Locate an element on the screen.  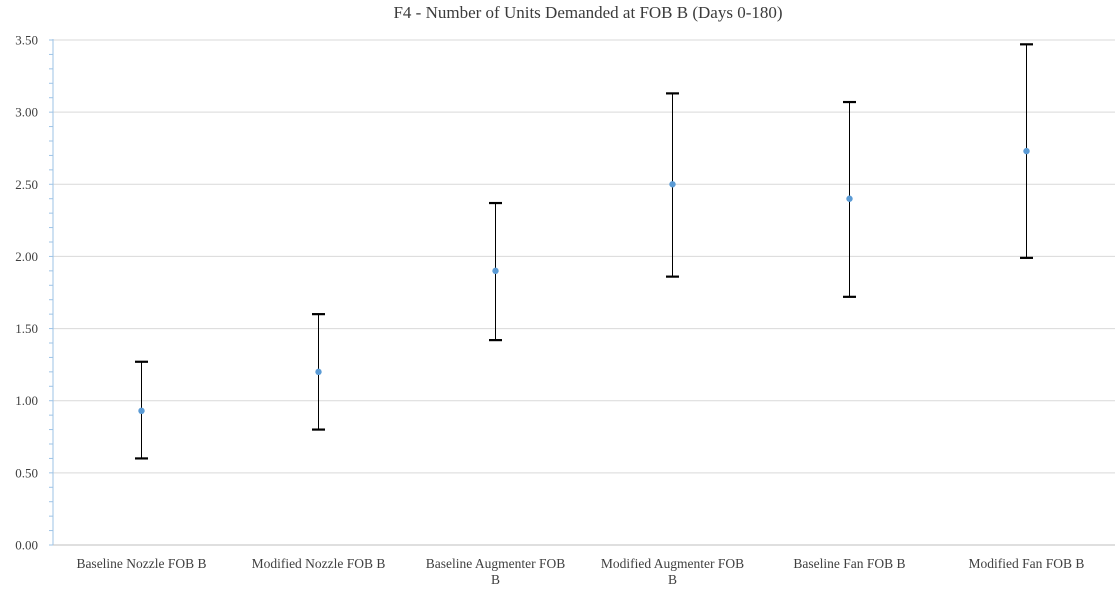
y-axis-ticks: 0.00 0.50 1.00 1.50 2.00 2.50 3.00 3.50 is located at coordinates (26, 293).